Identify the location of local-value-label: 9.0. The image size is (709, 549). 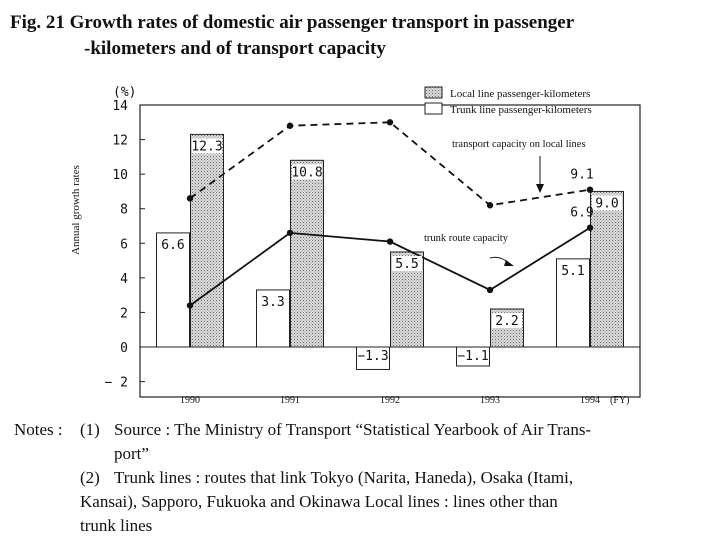
(606, 203).